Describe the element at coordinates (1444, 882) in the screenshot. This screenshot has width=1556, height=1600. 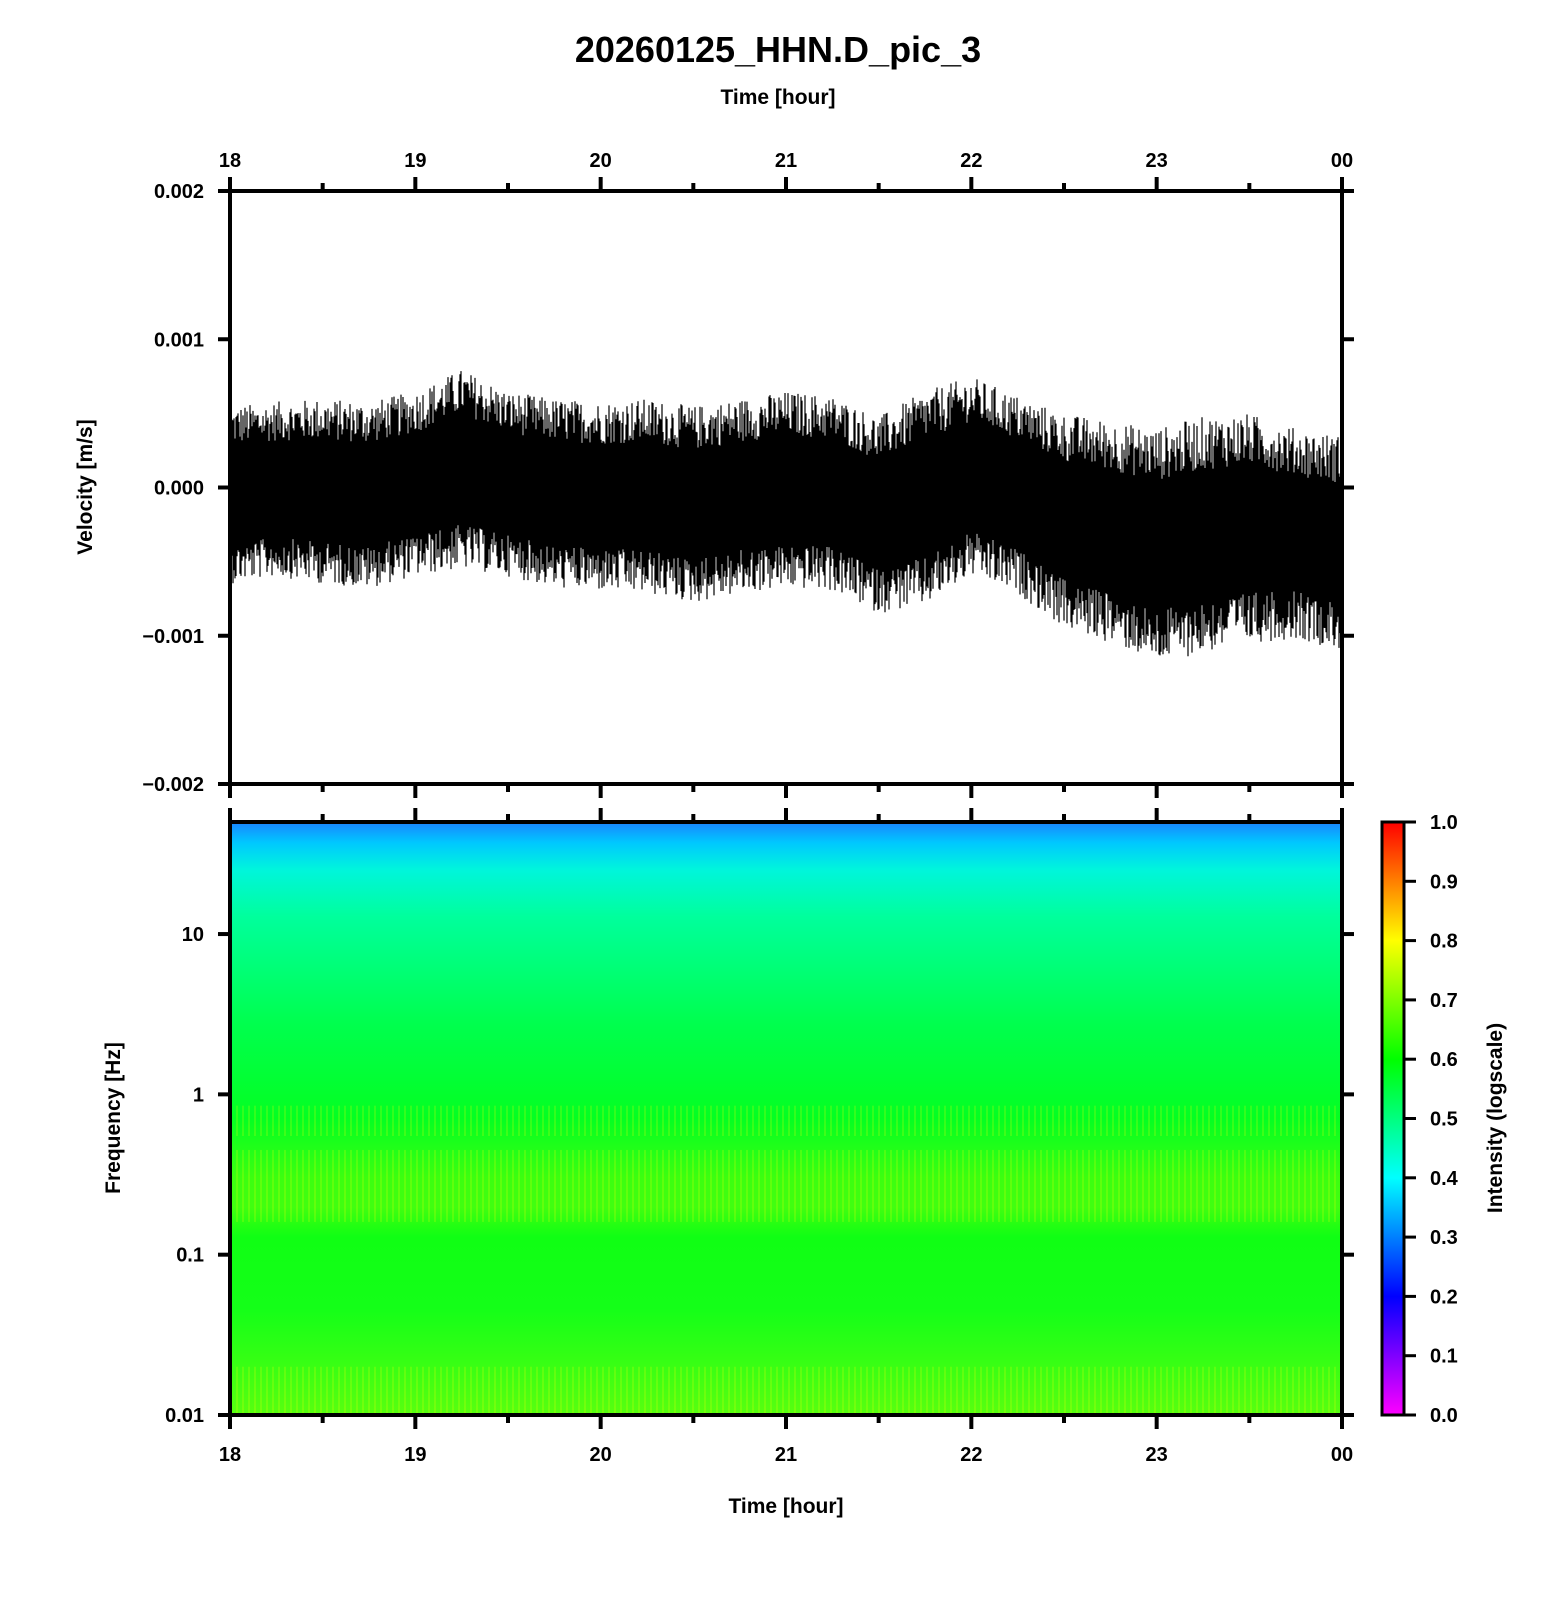
I see `colorbar-tick-label: 0.9` at that location.